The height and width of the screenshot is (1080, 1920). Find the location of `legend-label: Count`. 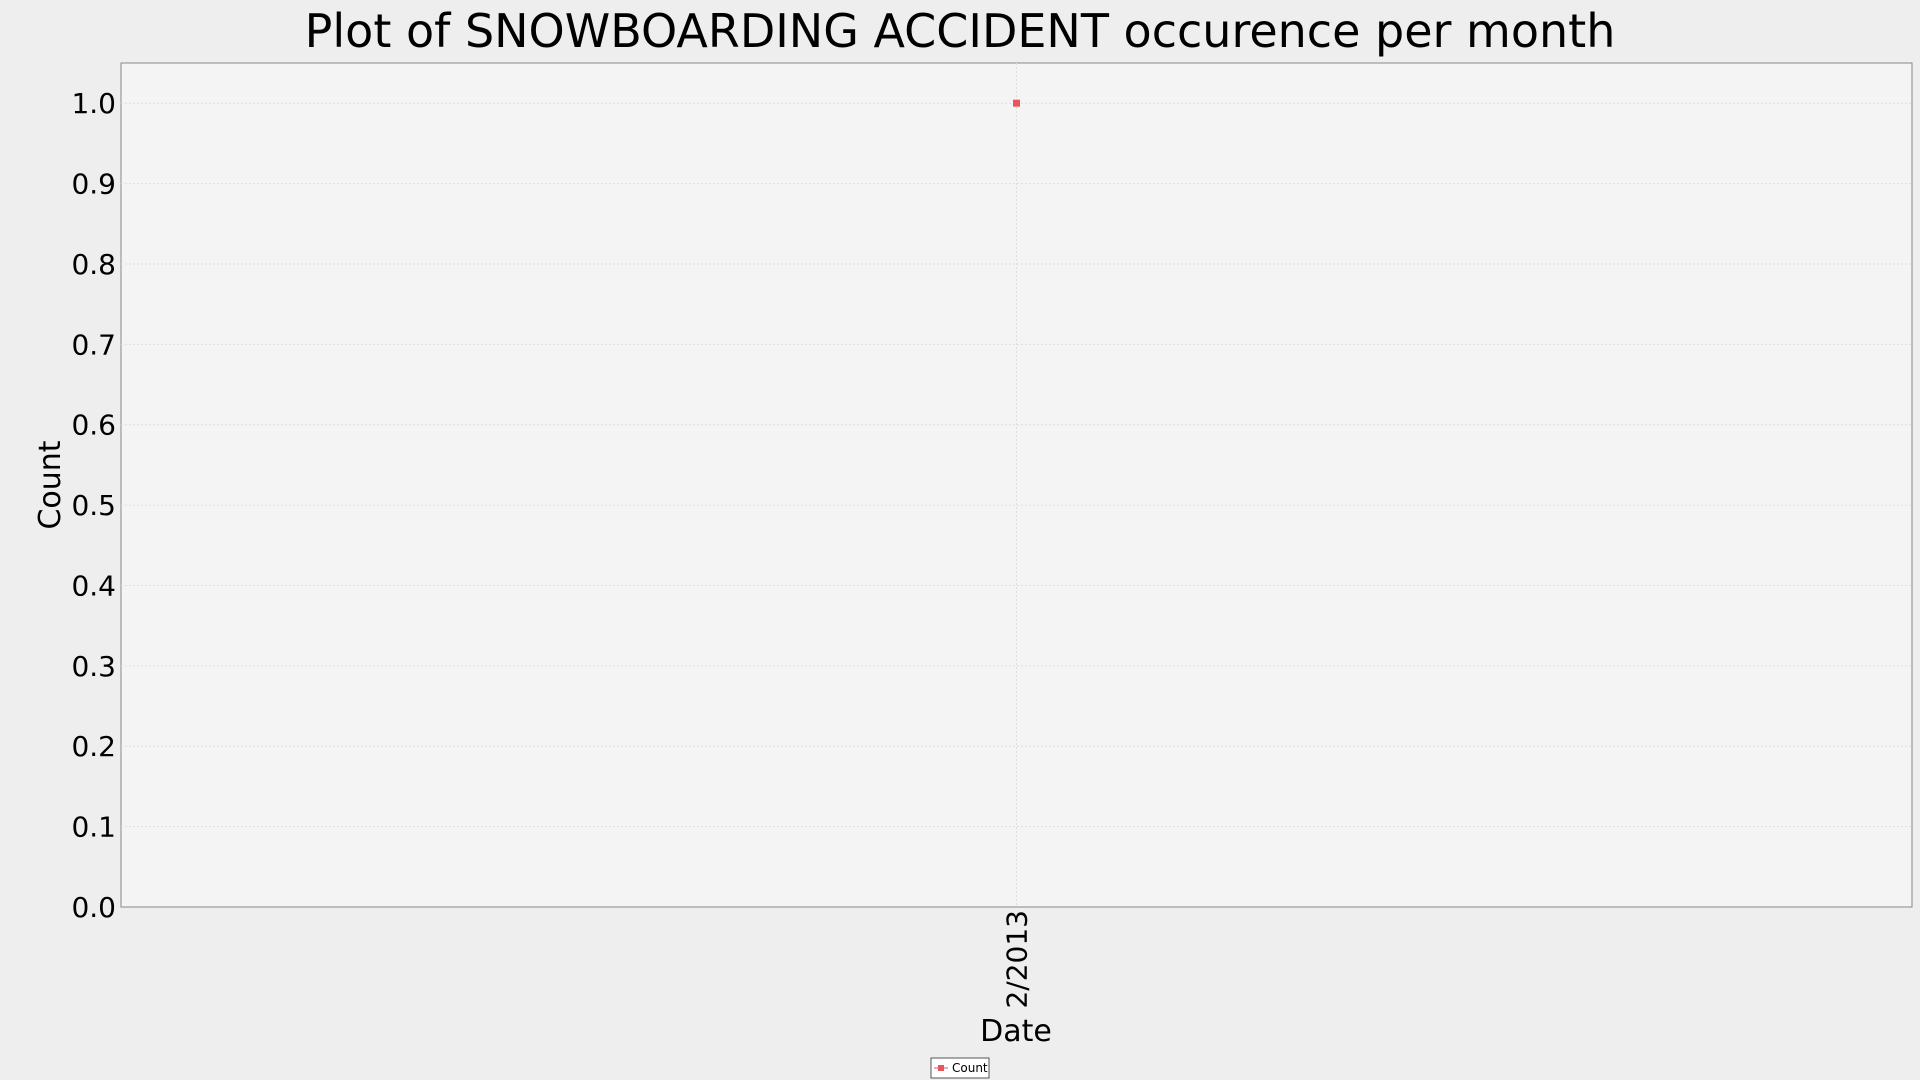

legend-label: Count is located at coordinates (970, 1068).